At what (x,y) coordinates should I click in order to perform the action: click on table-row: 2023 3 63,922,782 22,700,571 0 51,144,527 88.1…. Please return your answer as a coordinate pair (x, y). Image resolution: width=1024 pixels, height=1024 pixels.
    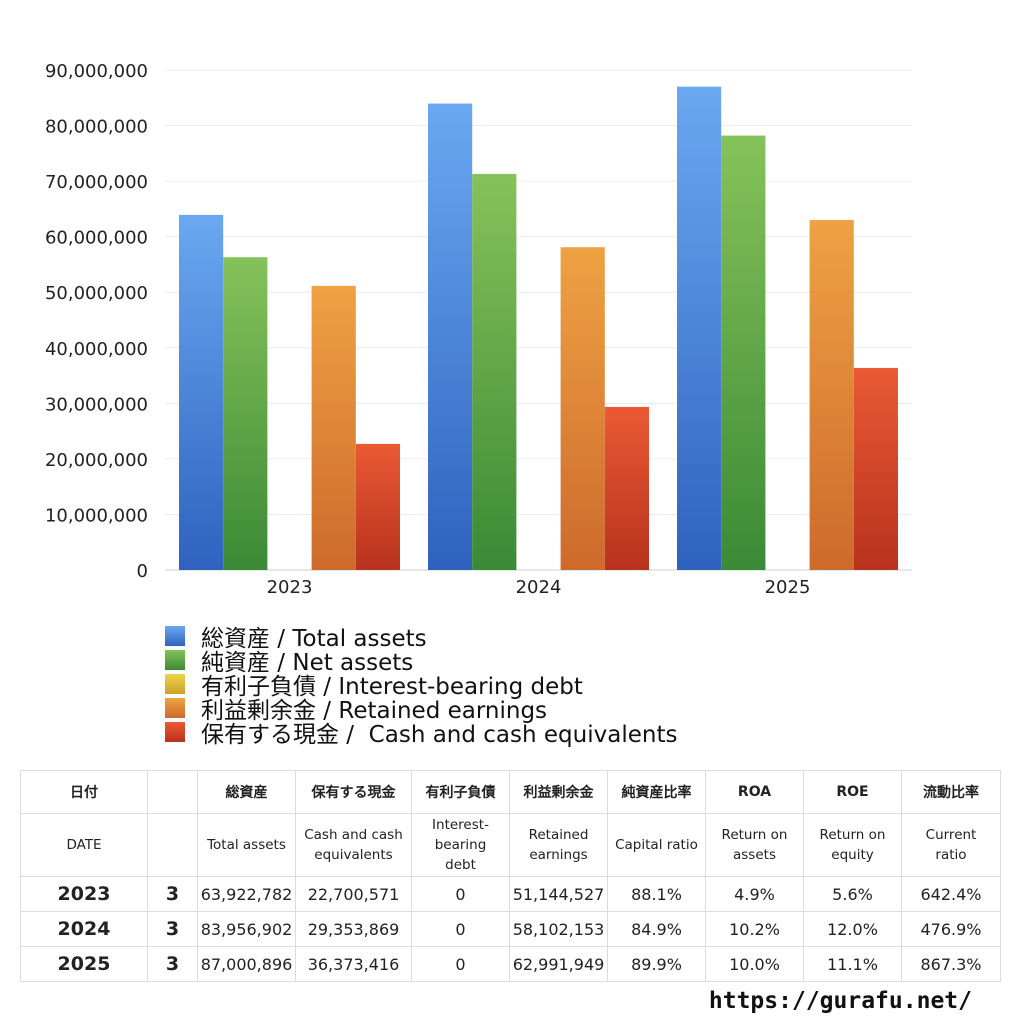
    Looking at the image, I should click on (510, 894).